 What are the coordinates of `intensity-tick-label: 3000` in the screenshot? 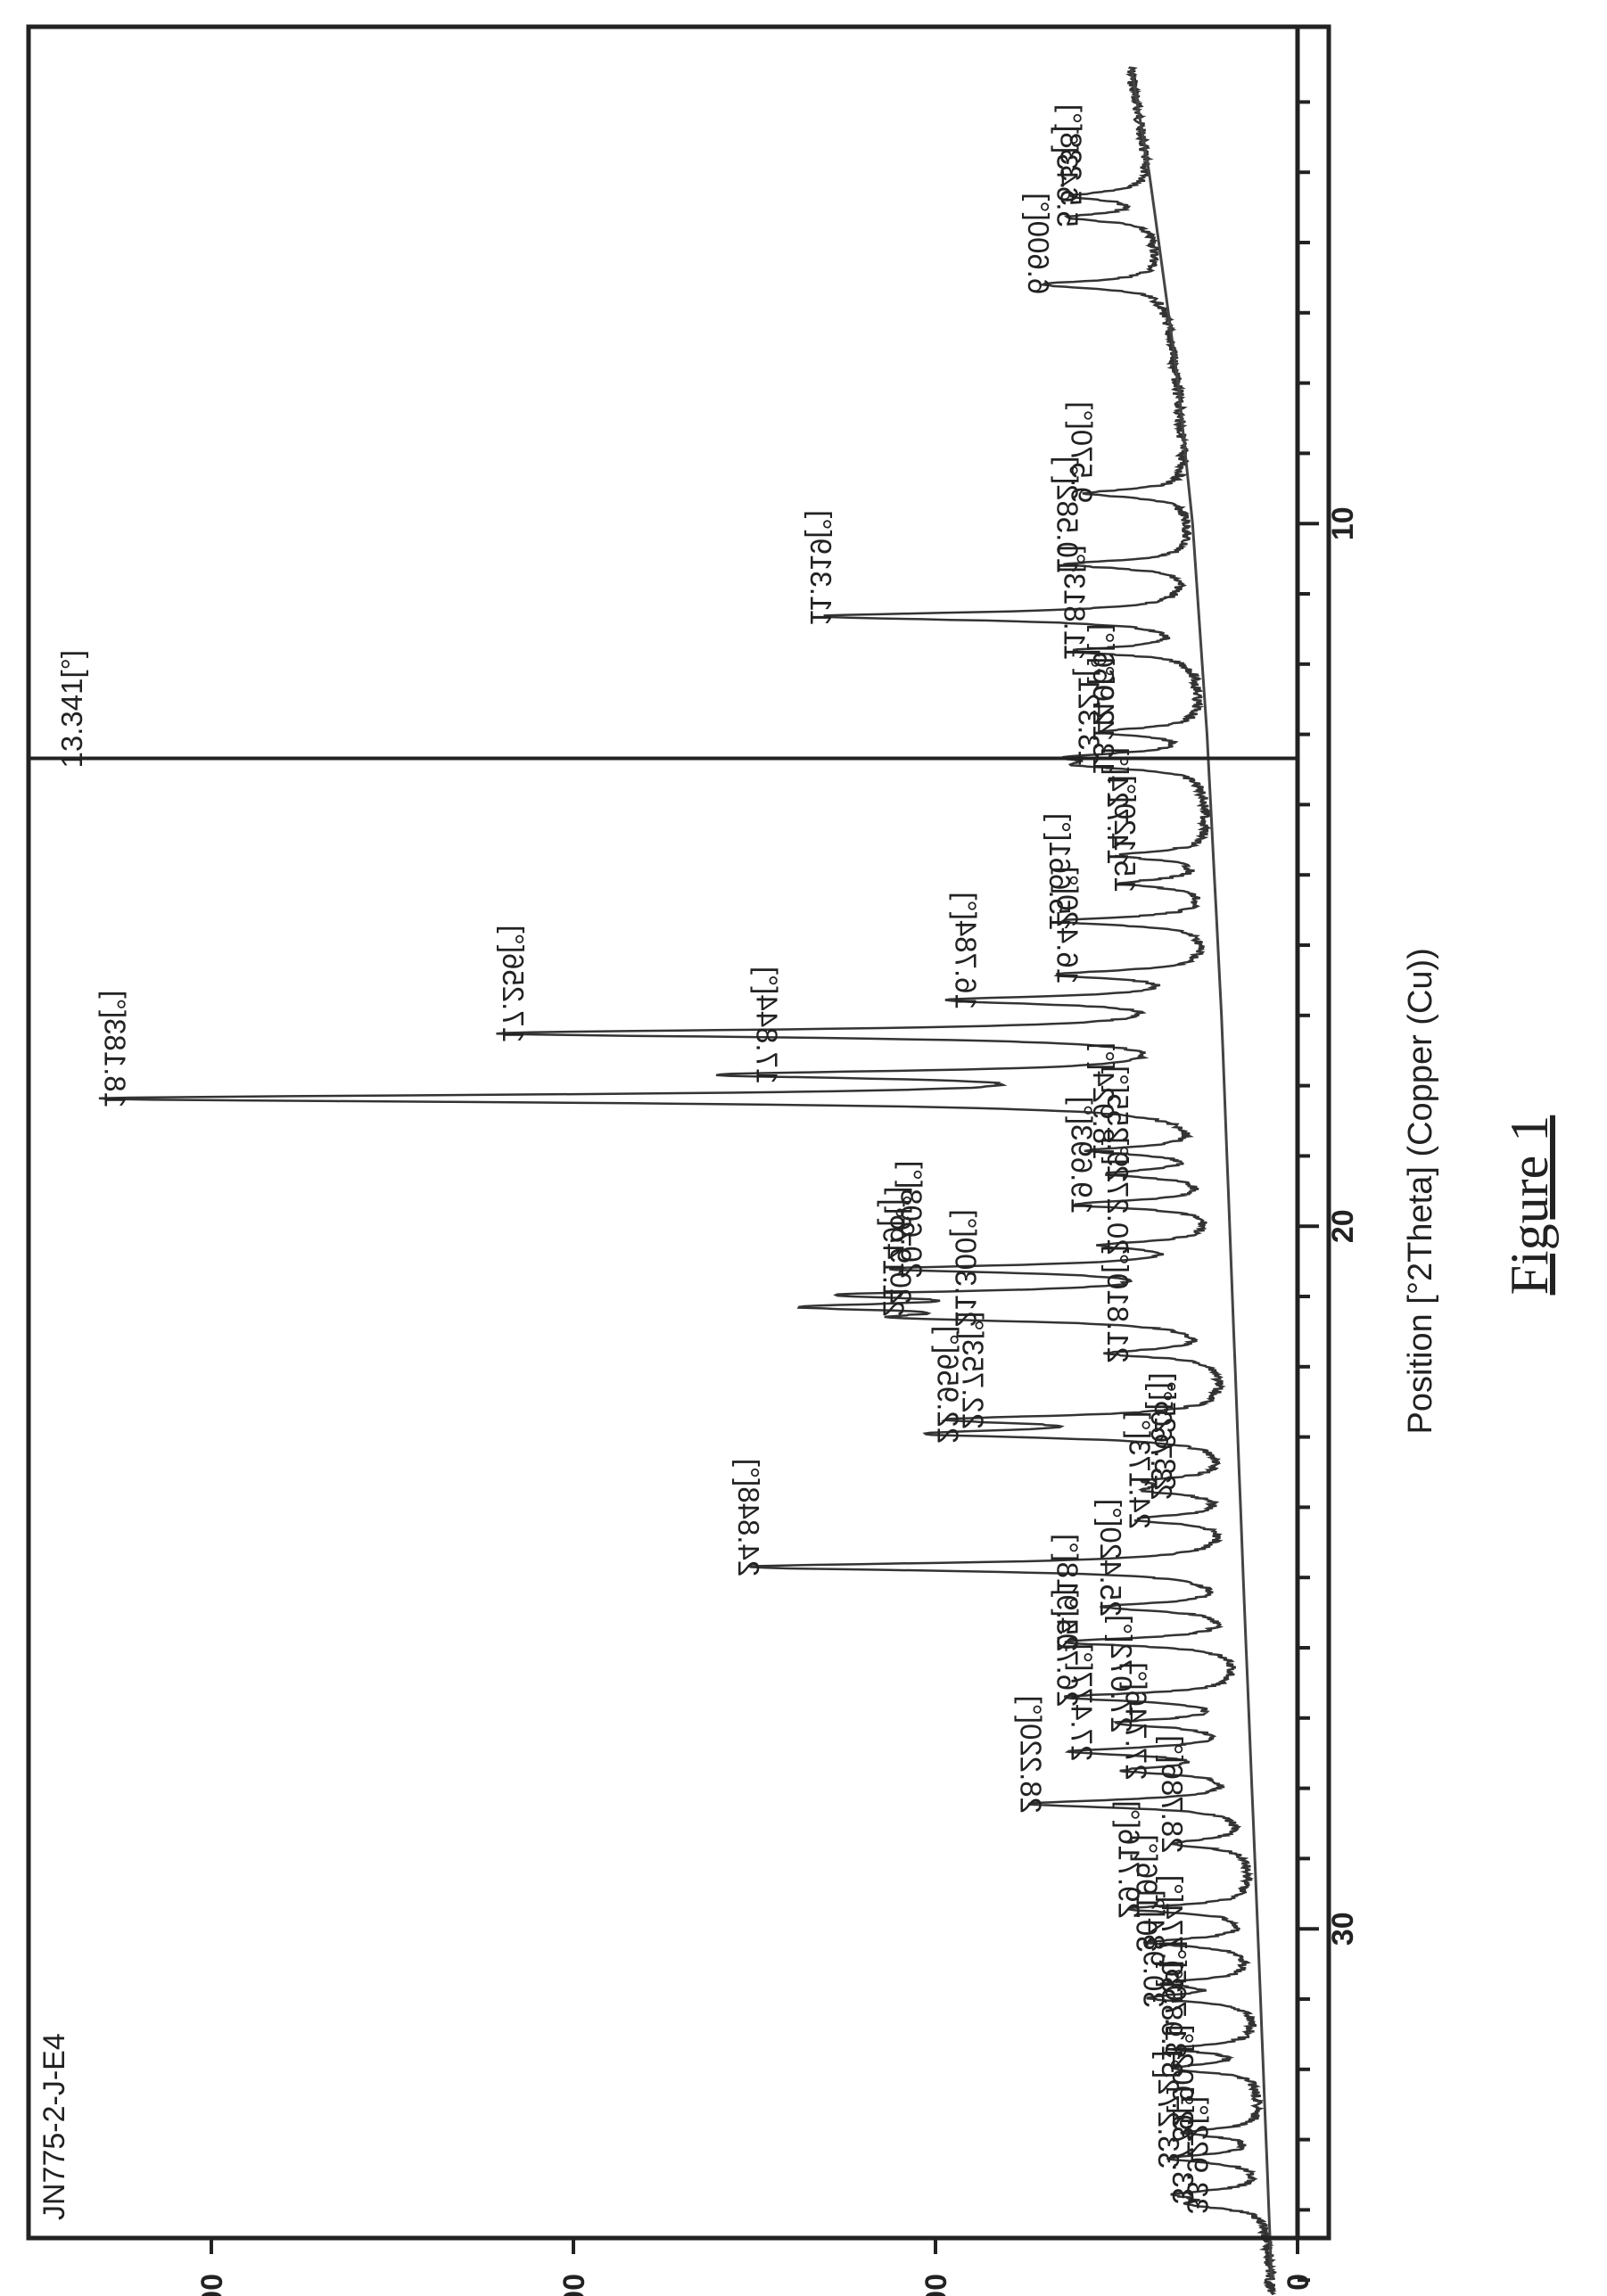 It's located at (212, 2285).